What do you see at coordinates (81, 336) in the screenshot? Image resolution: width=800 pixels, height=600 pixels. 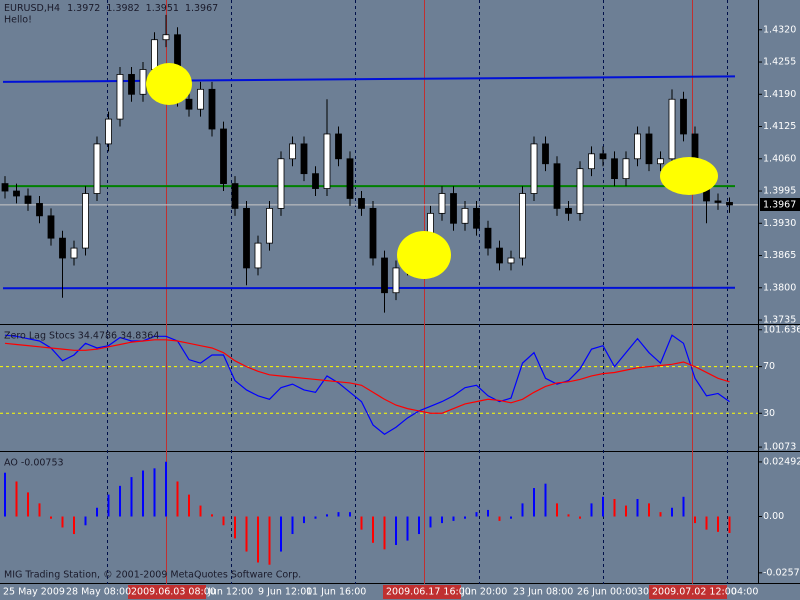 I see `indicator-title: Zero Lag Stocs 34.4786 34.8364` at bounding box center [81, 336].